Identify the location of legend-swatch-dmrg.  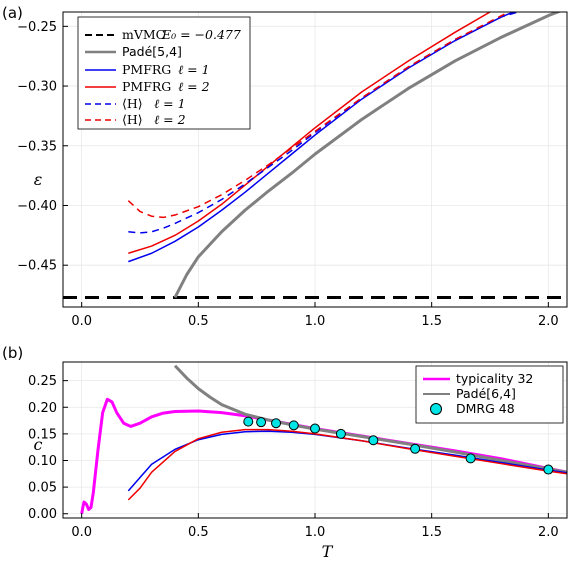
(436, 409).